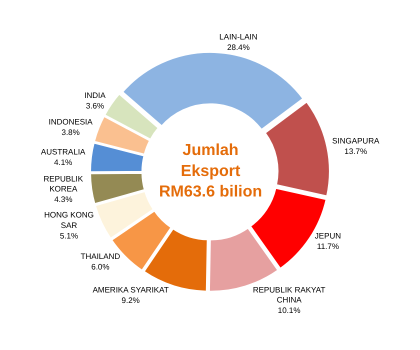 The height and width of the screenshot is (350, 420). I want to click on slice-label: INDIA, so click(95, 95).